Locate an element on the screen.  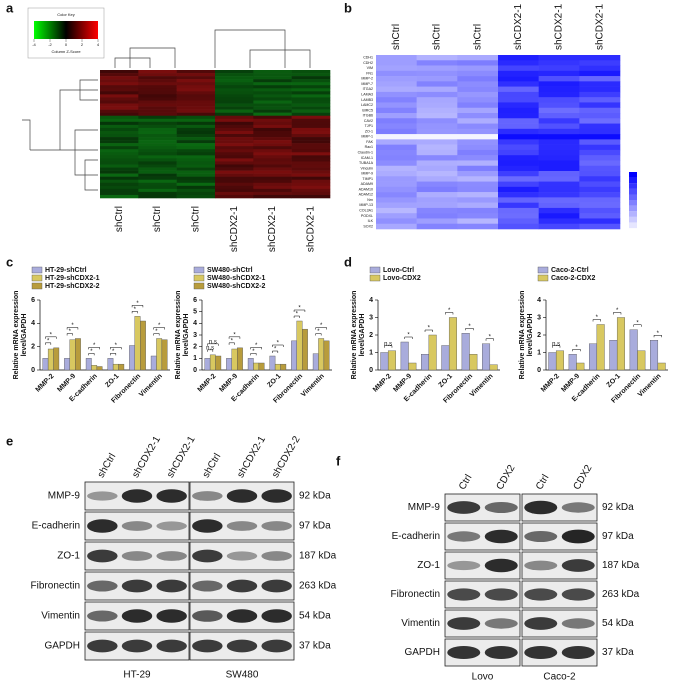
heatmap-column-label: shCDX2-1 is located at coordinates (272, 229).